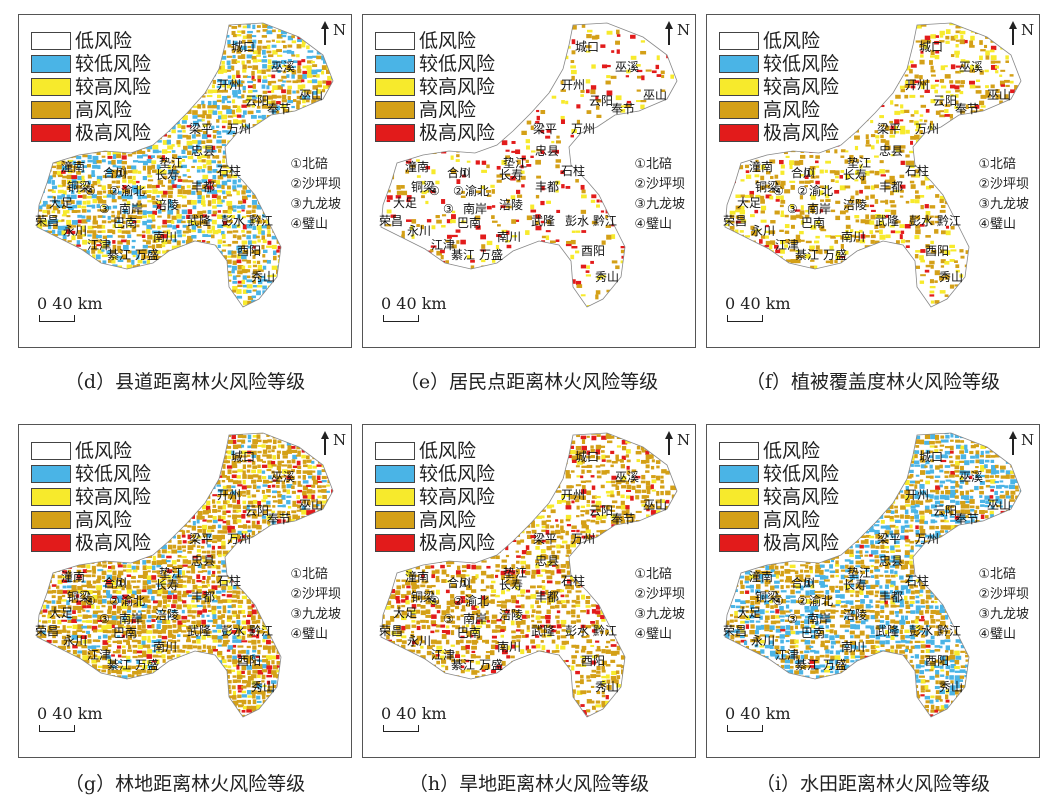  Describe the element at coordinates (185, 575) in the screenshot. I see `region-outline` at that location.